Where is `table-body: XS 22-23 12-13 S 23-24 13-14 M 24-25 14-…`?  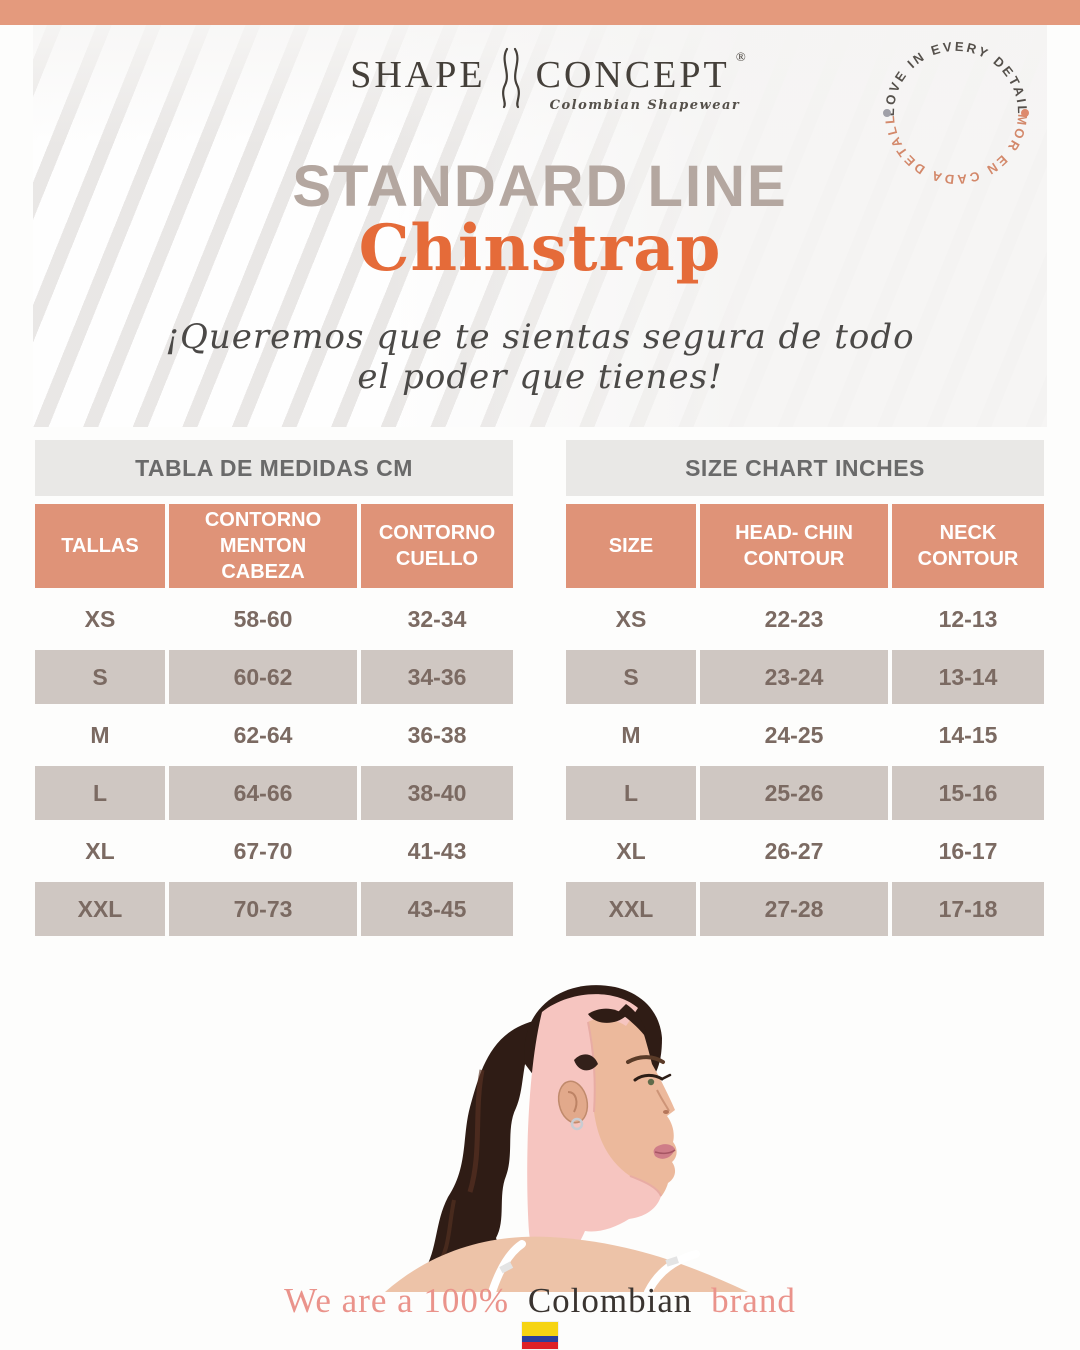 table-body: XS 22-23 12-13 S 23-24 13-14 M 24-25 14-… is located at coordinates (805, 764).